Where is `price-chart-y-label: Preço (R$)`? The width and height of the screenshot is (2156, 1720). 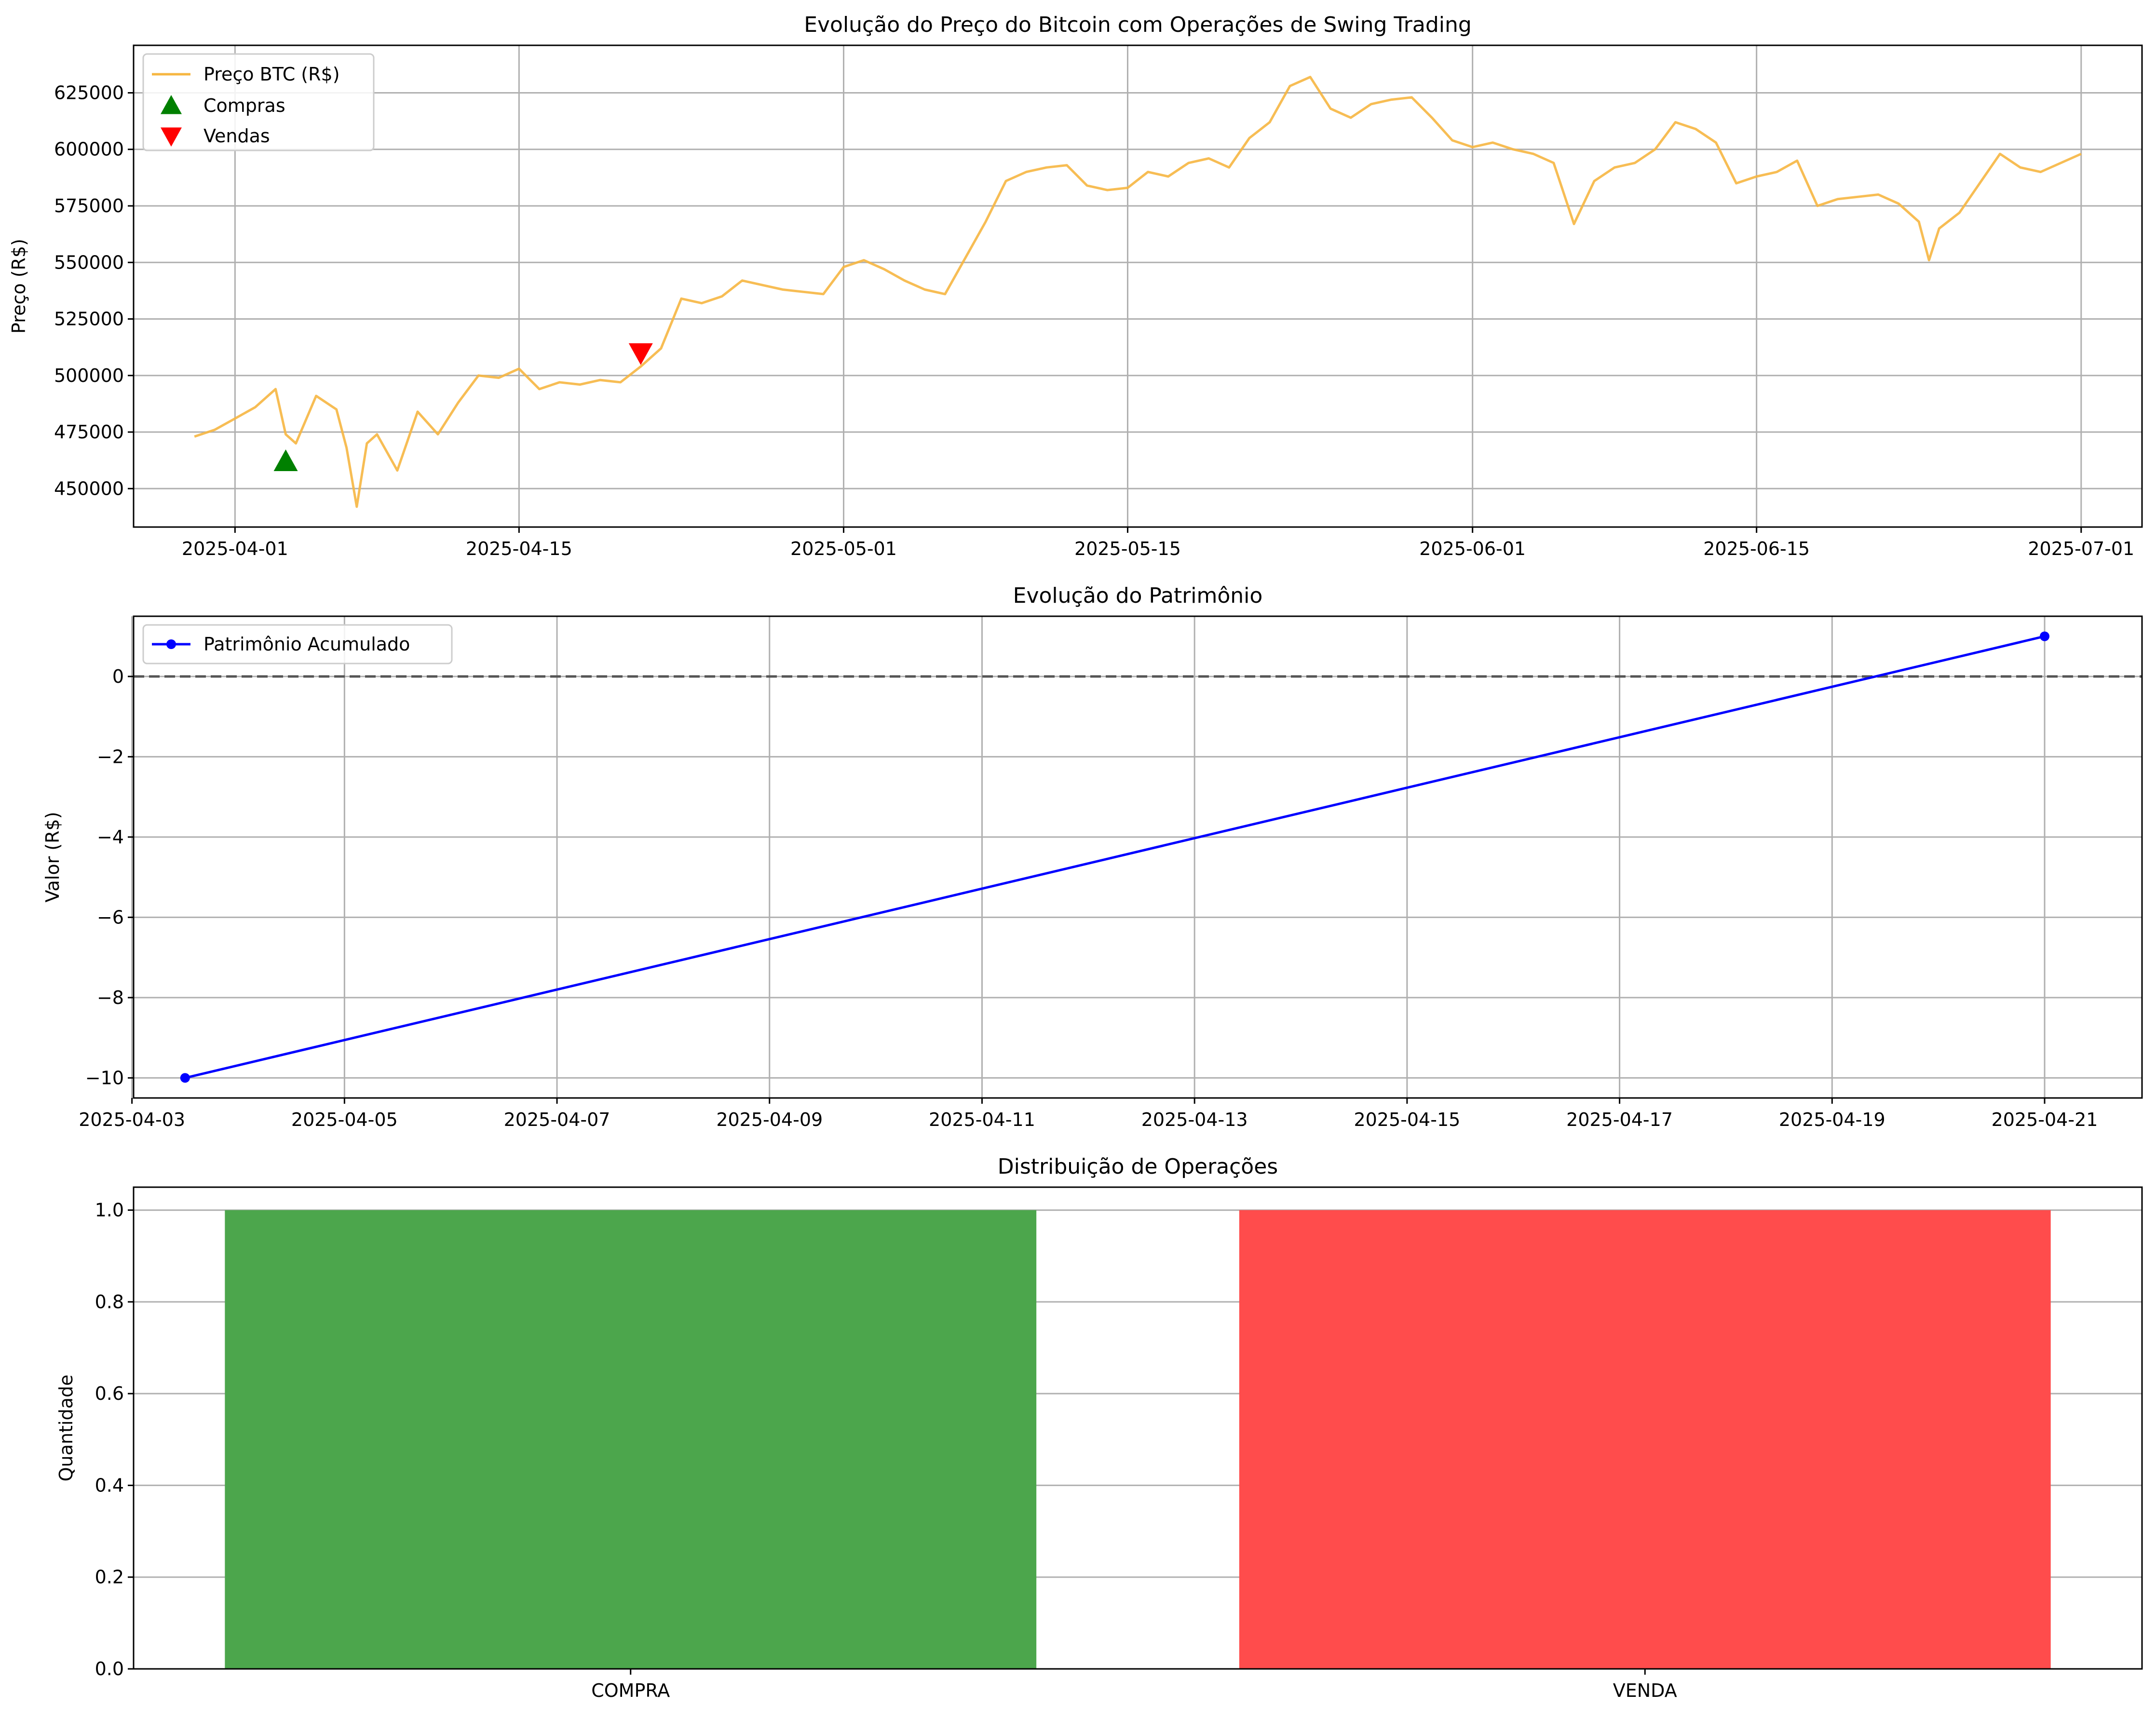 price-chart-y-label: Preço (R$) is located at coordinates (18, 286).